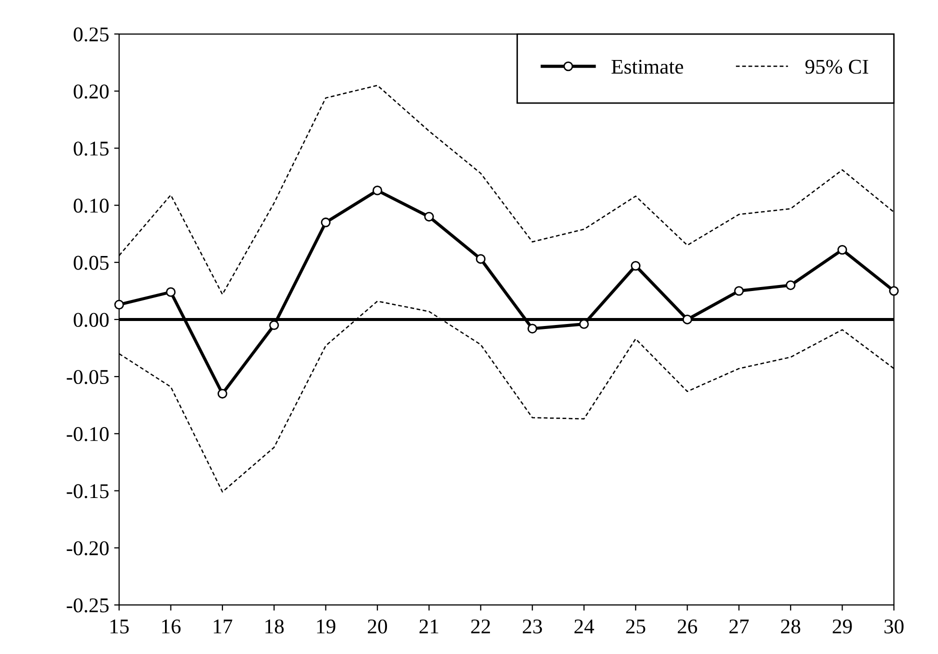 The width and height of the screenshot is (938, 654). What do you see at coordinates (739, 627) in the screenshot?
I see `x-tick-label: 27` at bounding box center [739, 627].